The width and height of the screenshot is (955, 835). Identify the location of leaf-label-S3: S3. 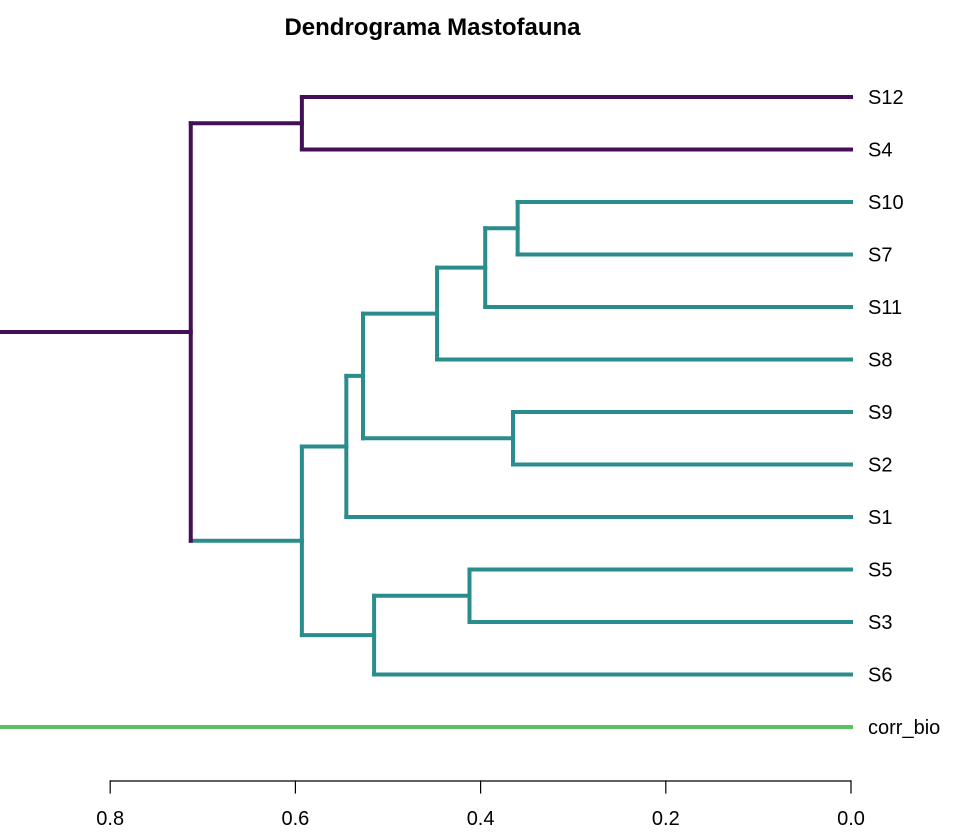
(880, 623).